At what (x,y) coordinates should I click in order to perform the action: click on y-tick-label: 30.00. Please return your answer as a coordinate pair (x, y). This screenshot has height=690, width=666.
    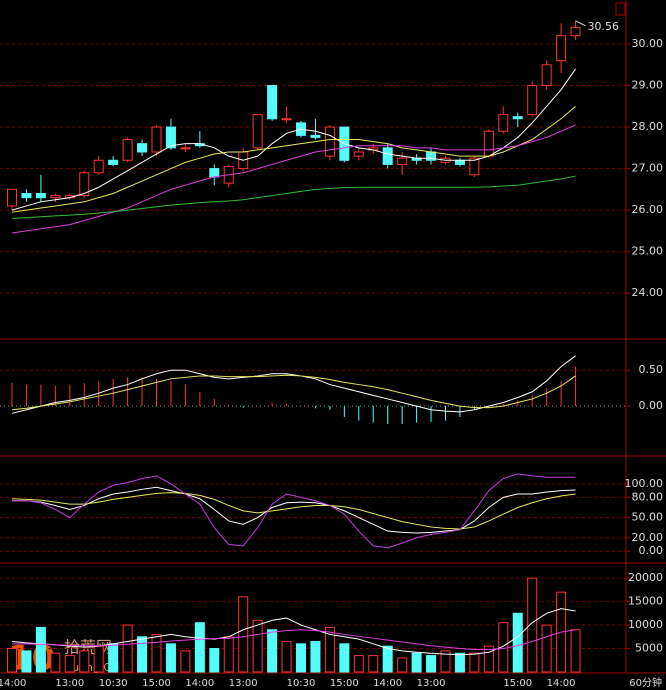
    Looking at the image, I should click on (648, 43).